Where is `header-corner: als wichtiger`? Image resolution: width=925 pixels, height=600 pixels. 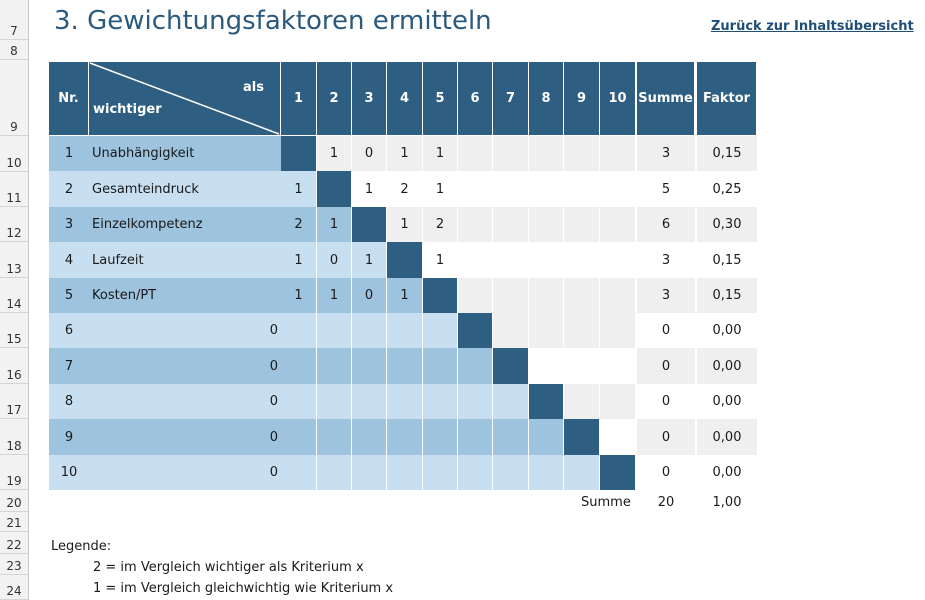
header-corner: als wichtiger is located at coordinates (185, 98).